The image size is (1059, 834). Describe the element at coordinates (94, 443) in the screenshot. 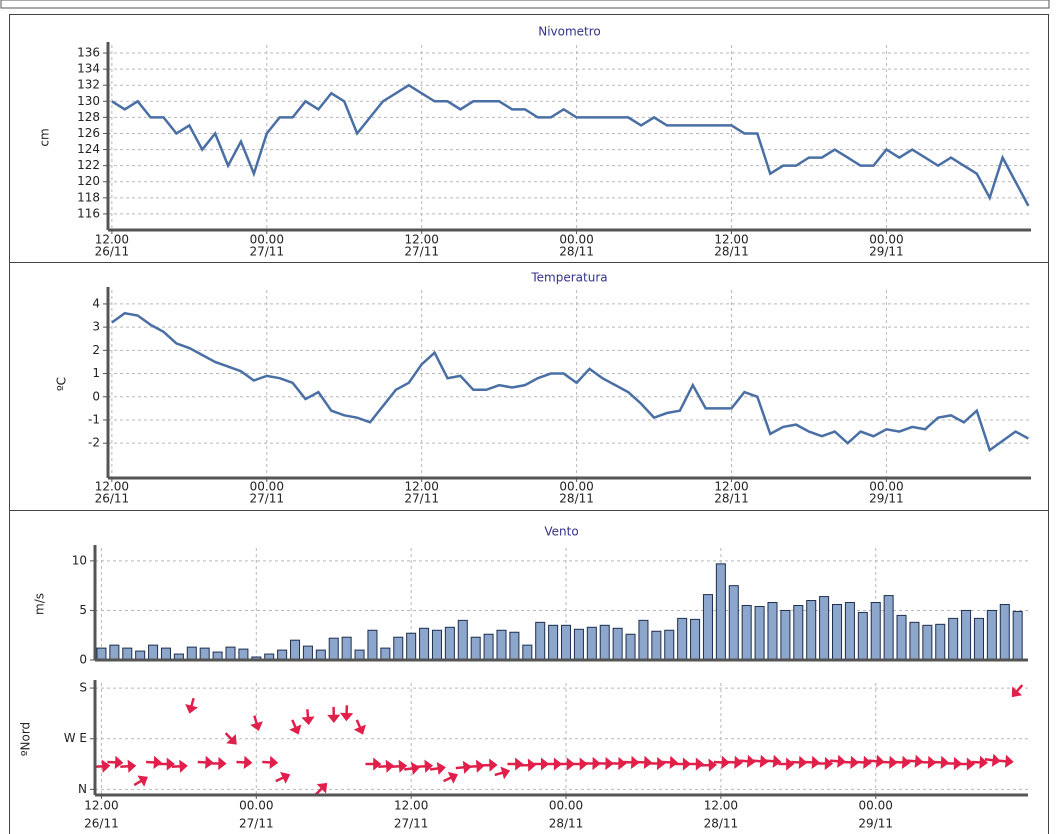

I see `y-tick-label: -2` at that location.